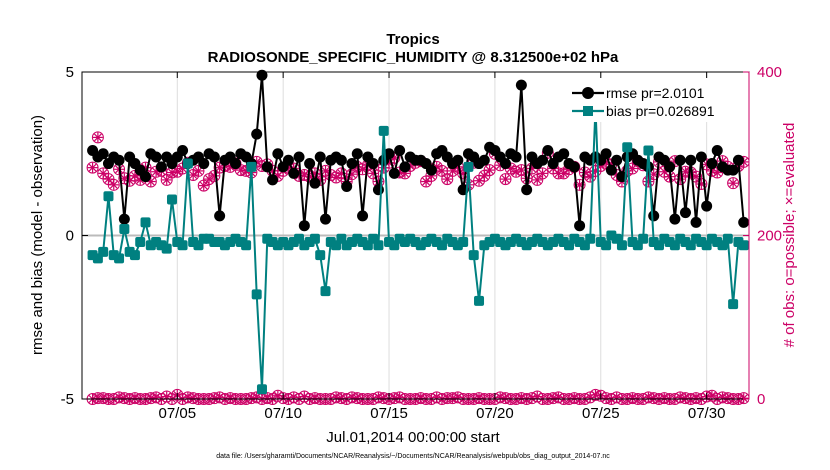 Image resolution: width=830 pixels, height=470 pixels. I want to click on x-axis-label: Jul.01,2014 00:00:00 start, so click(413, 437).